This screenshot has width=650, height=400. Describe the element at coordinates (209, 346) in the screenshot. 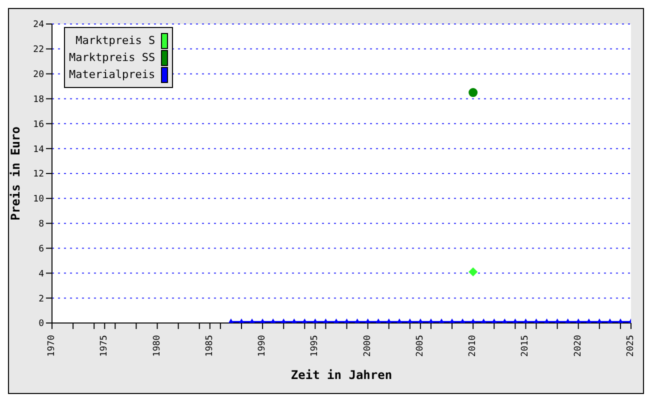

I see `x-tick-label: 1985` at that location.